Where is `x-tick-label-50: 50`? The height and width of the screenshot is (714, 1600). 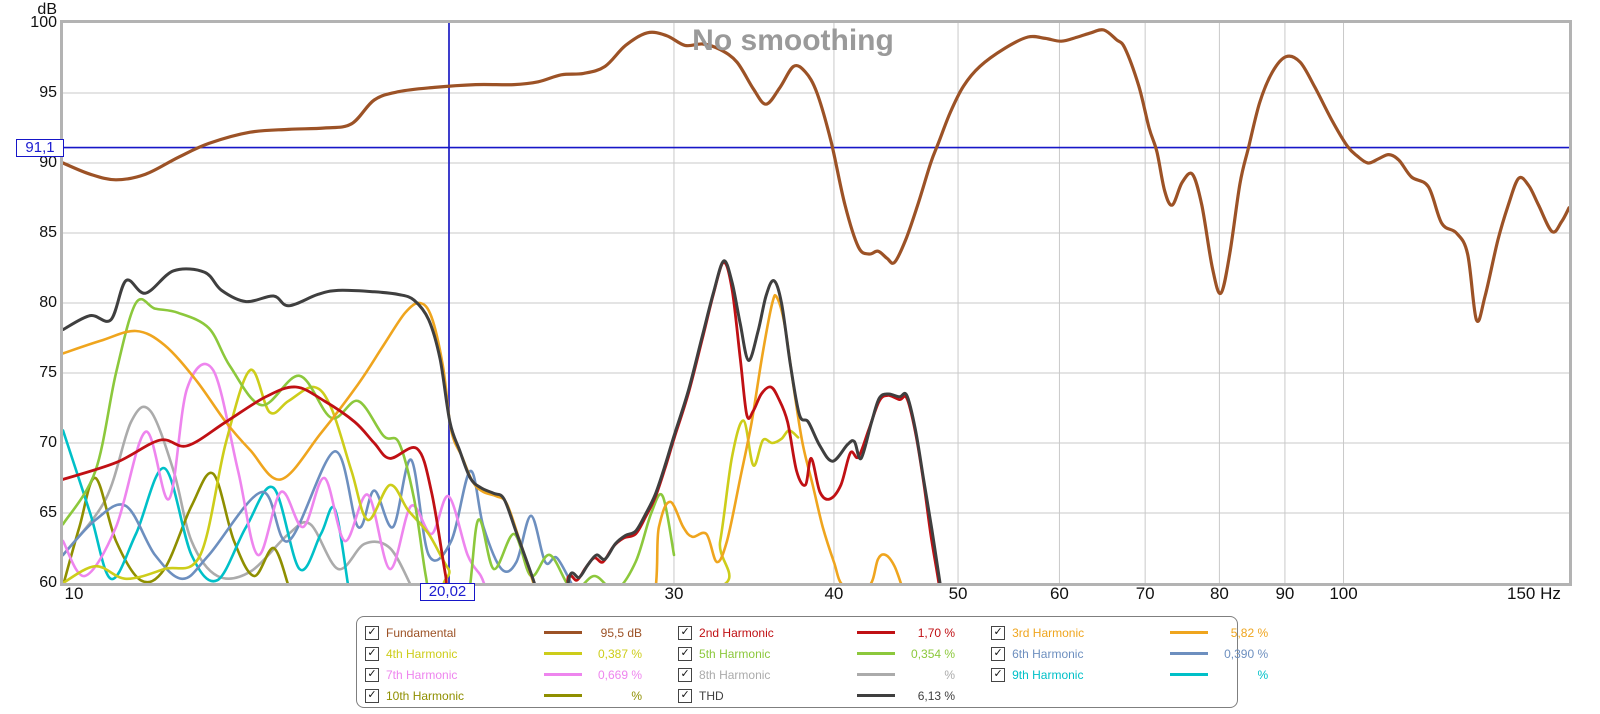 x-tick-label-50: 50 is located at coordinates (958, 593).